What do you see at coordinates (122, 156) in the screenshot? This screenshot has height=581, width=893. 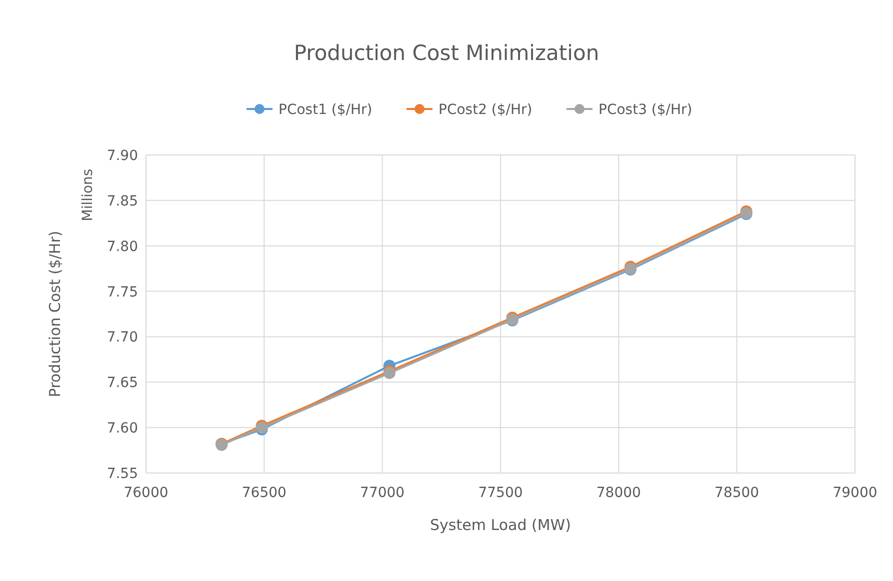 I see `y-tick-label: 7.90` at bounding box center [122, 156].